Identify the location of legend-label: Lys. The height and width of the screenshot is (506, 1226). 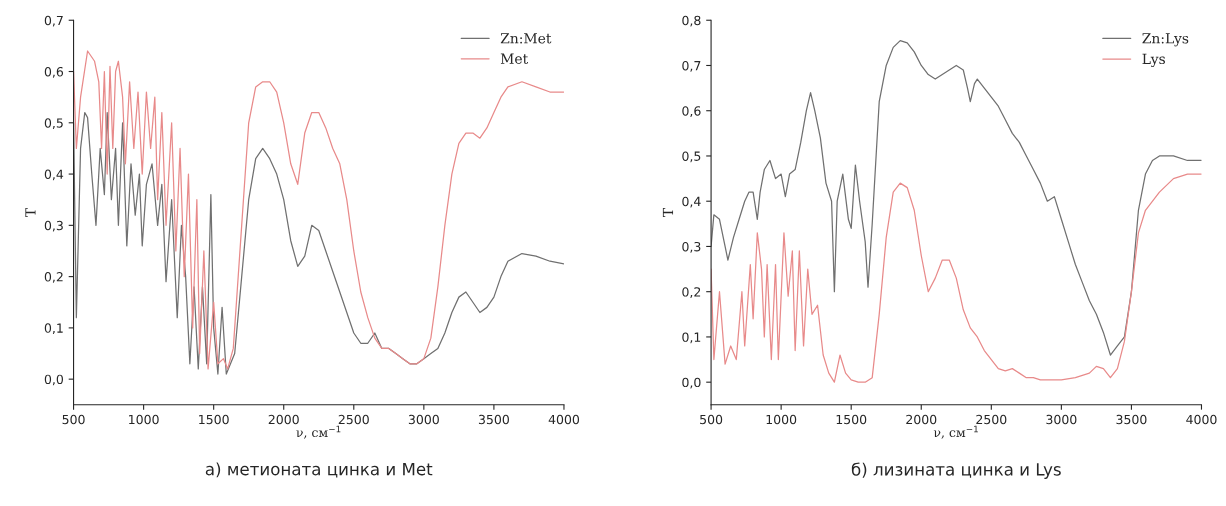
(1153, 60).